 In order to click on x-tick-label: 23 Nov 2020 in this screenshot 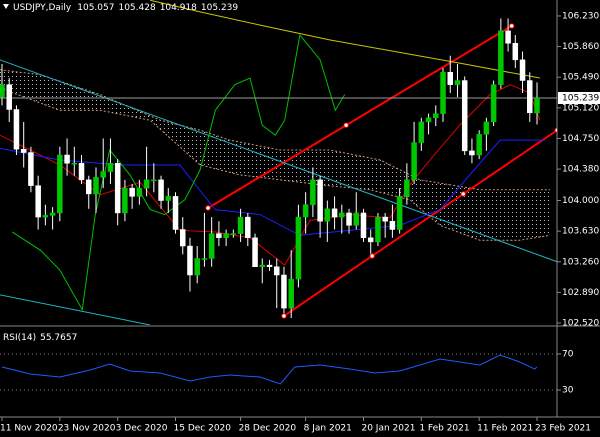, I will do `click(87, 429)`.